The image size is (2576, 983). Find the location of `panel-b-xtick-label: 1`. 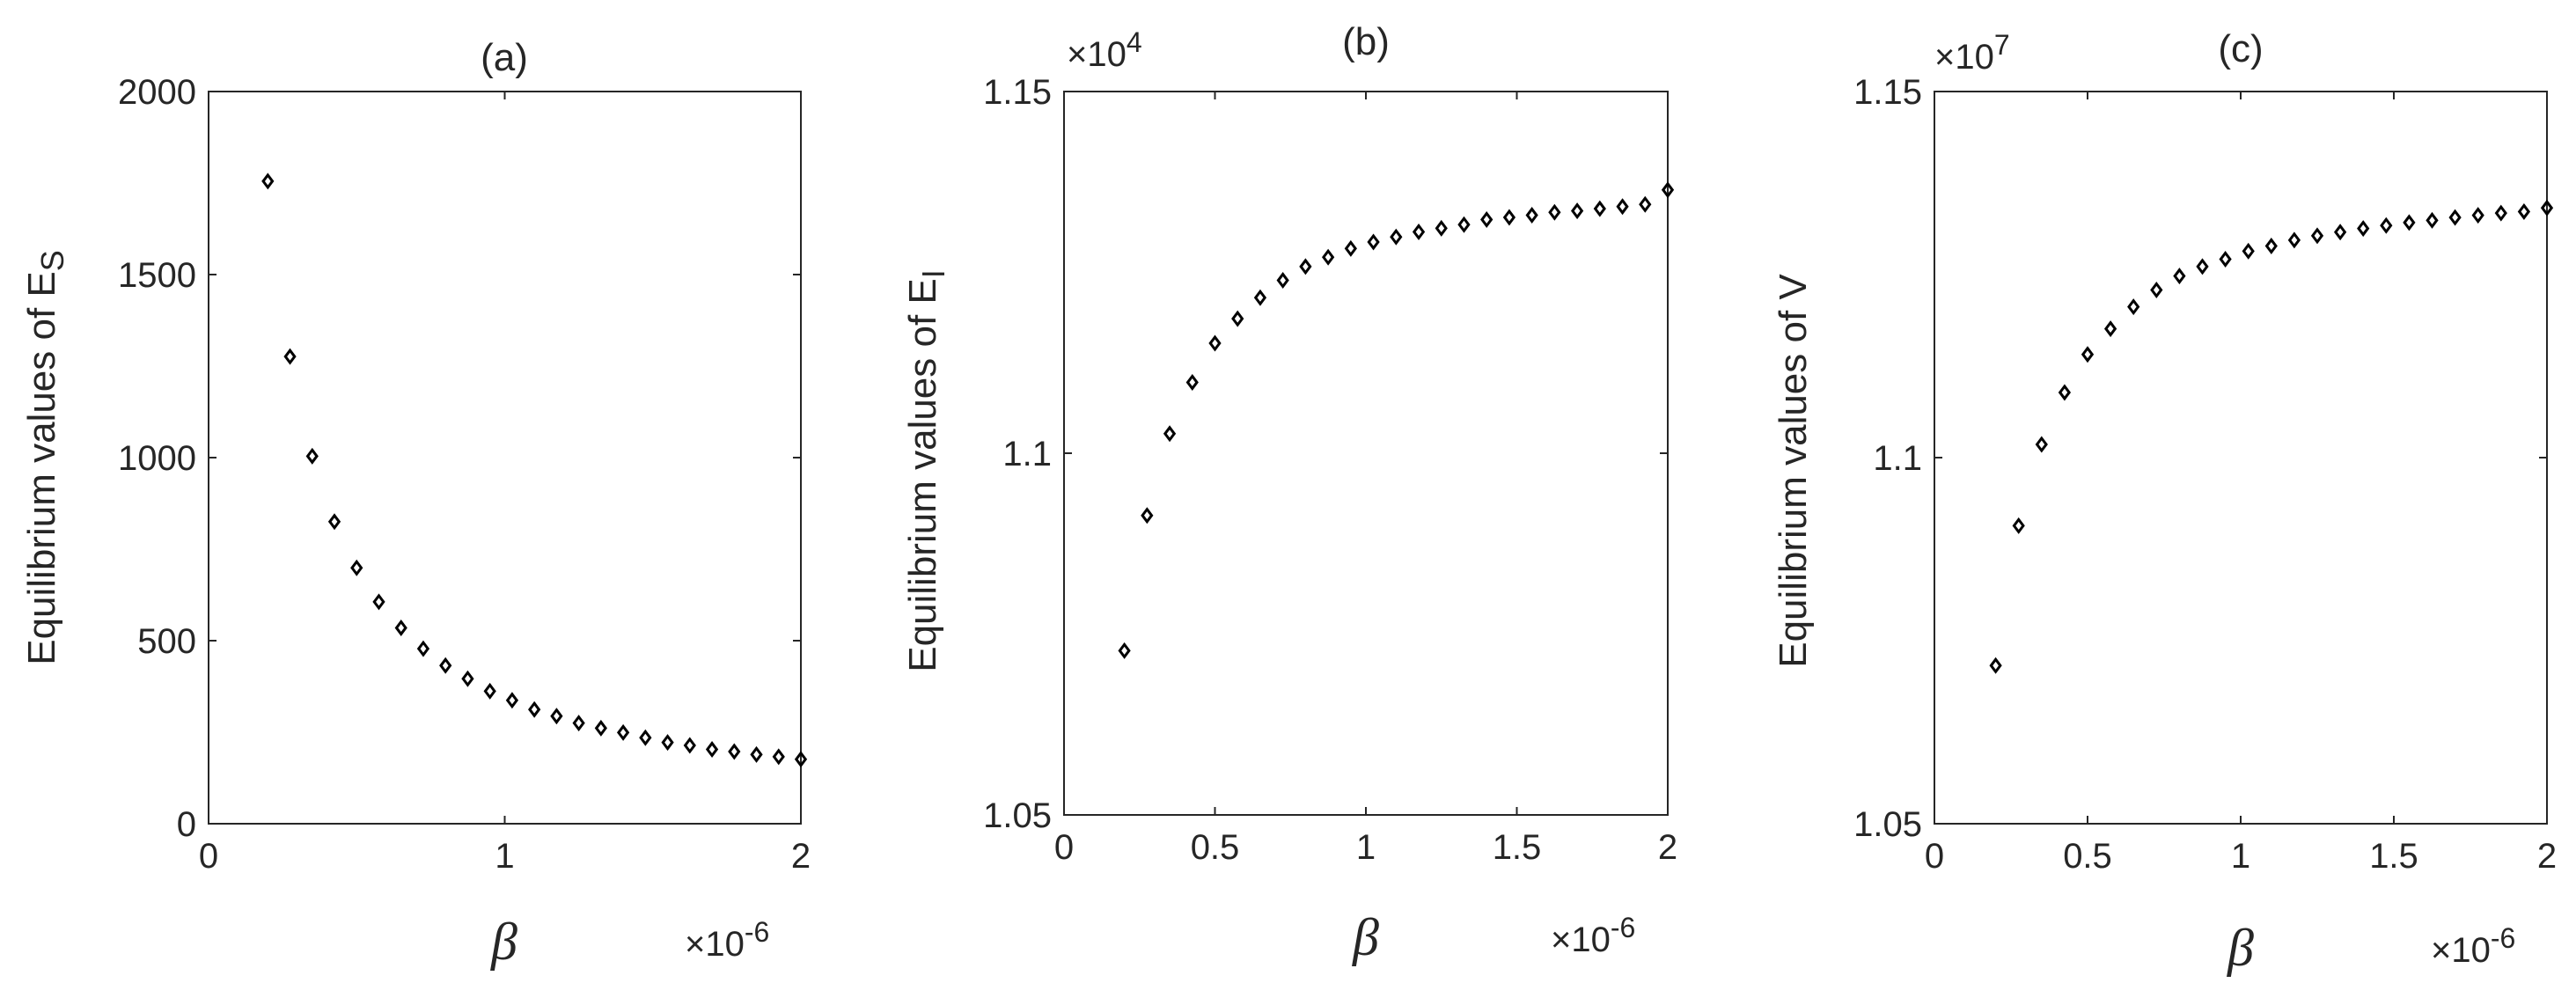

panel-b-xtick-label: 1 is located at coordinates (1366, 847).